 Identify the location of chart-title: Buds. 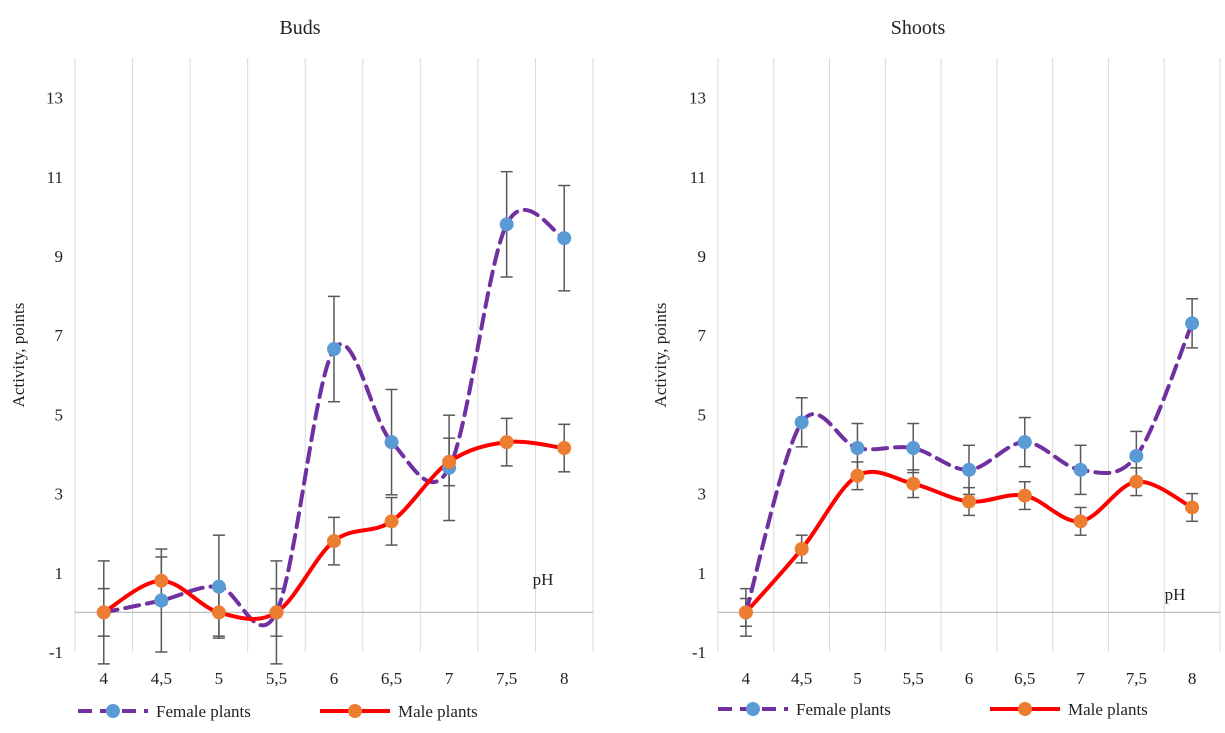
(299, 28).